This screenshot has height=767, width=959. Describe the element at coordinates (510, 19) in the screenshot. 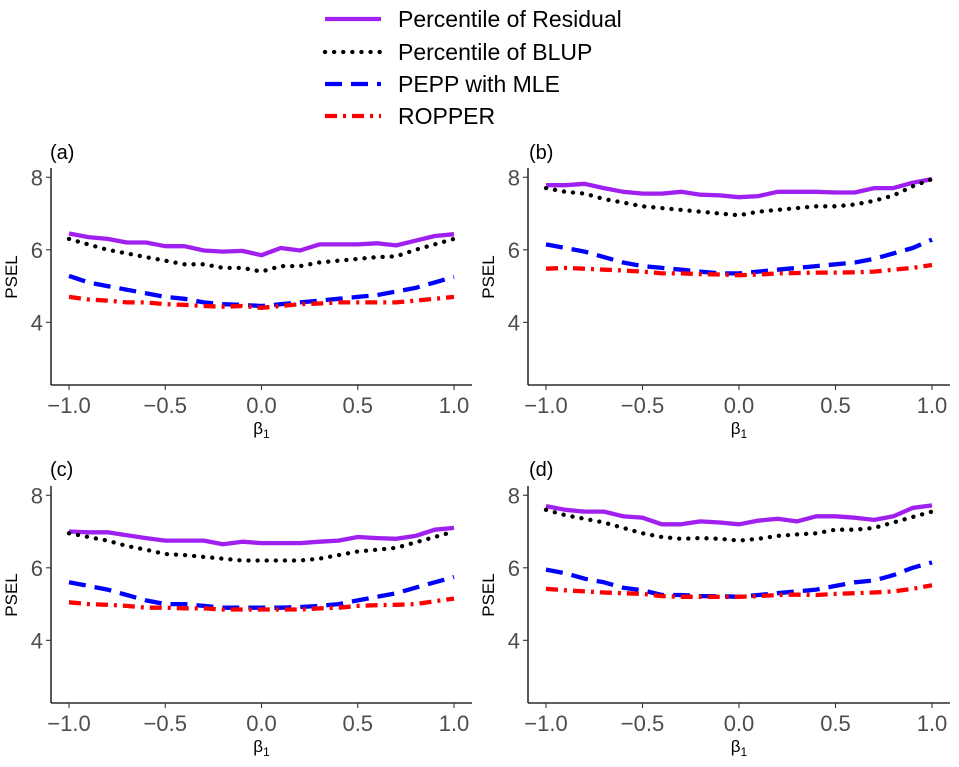

I see `legend-label-residual: Percentile of Residual` at that location.